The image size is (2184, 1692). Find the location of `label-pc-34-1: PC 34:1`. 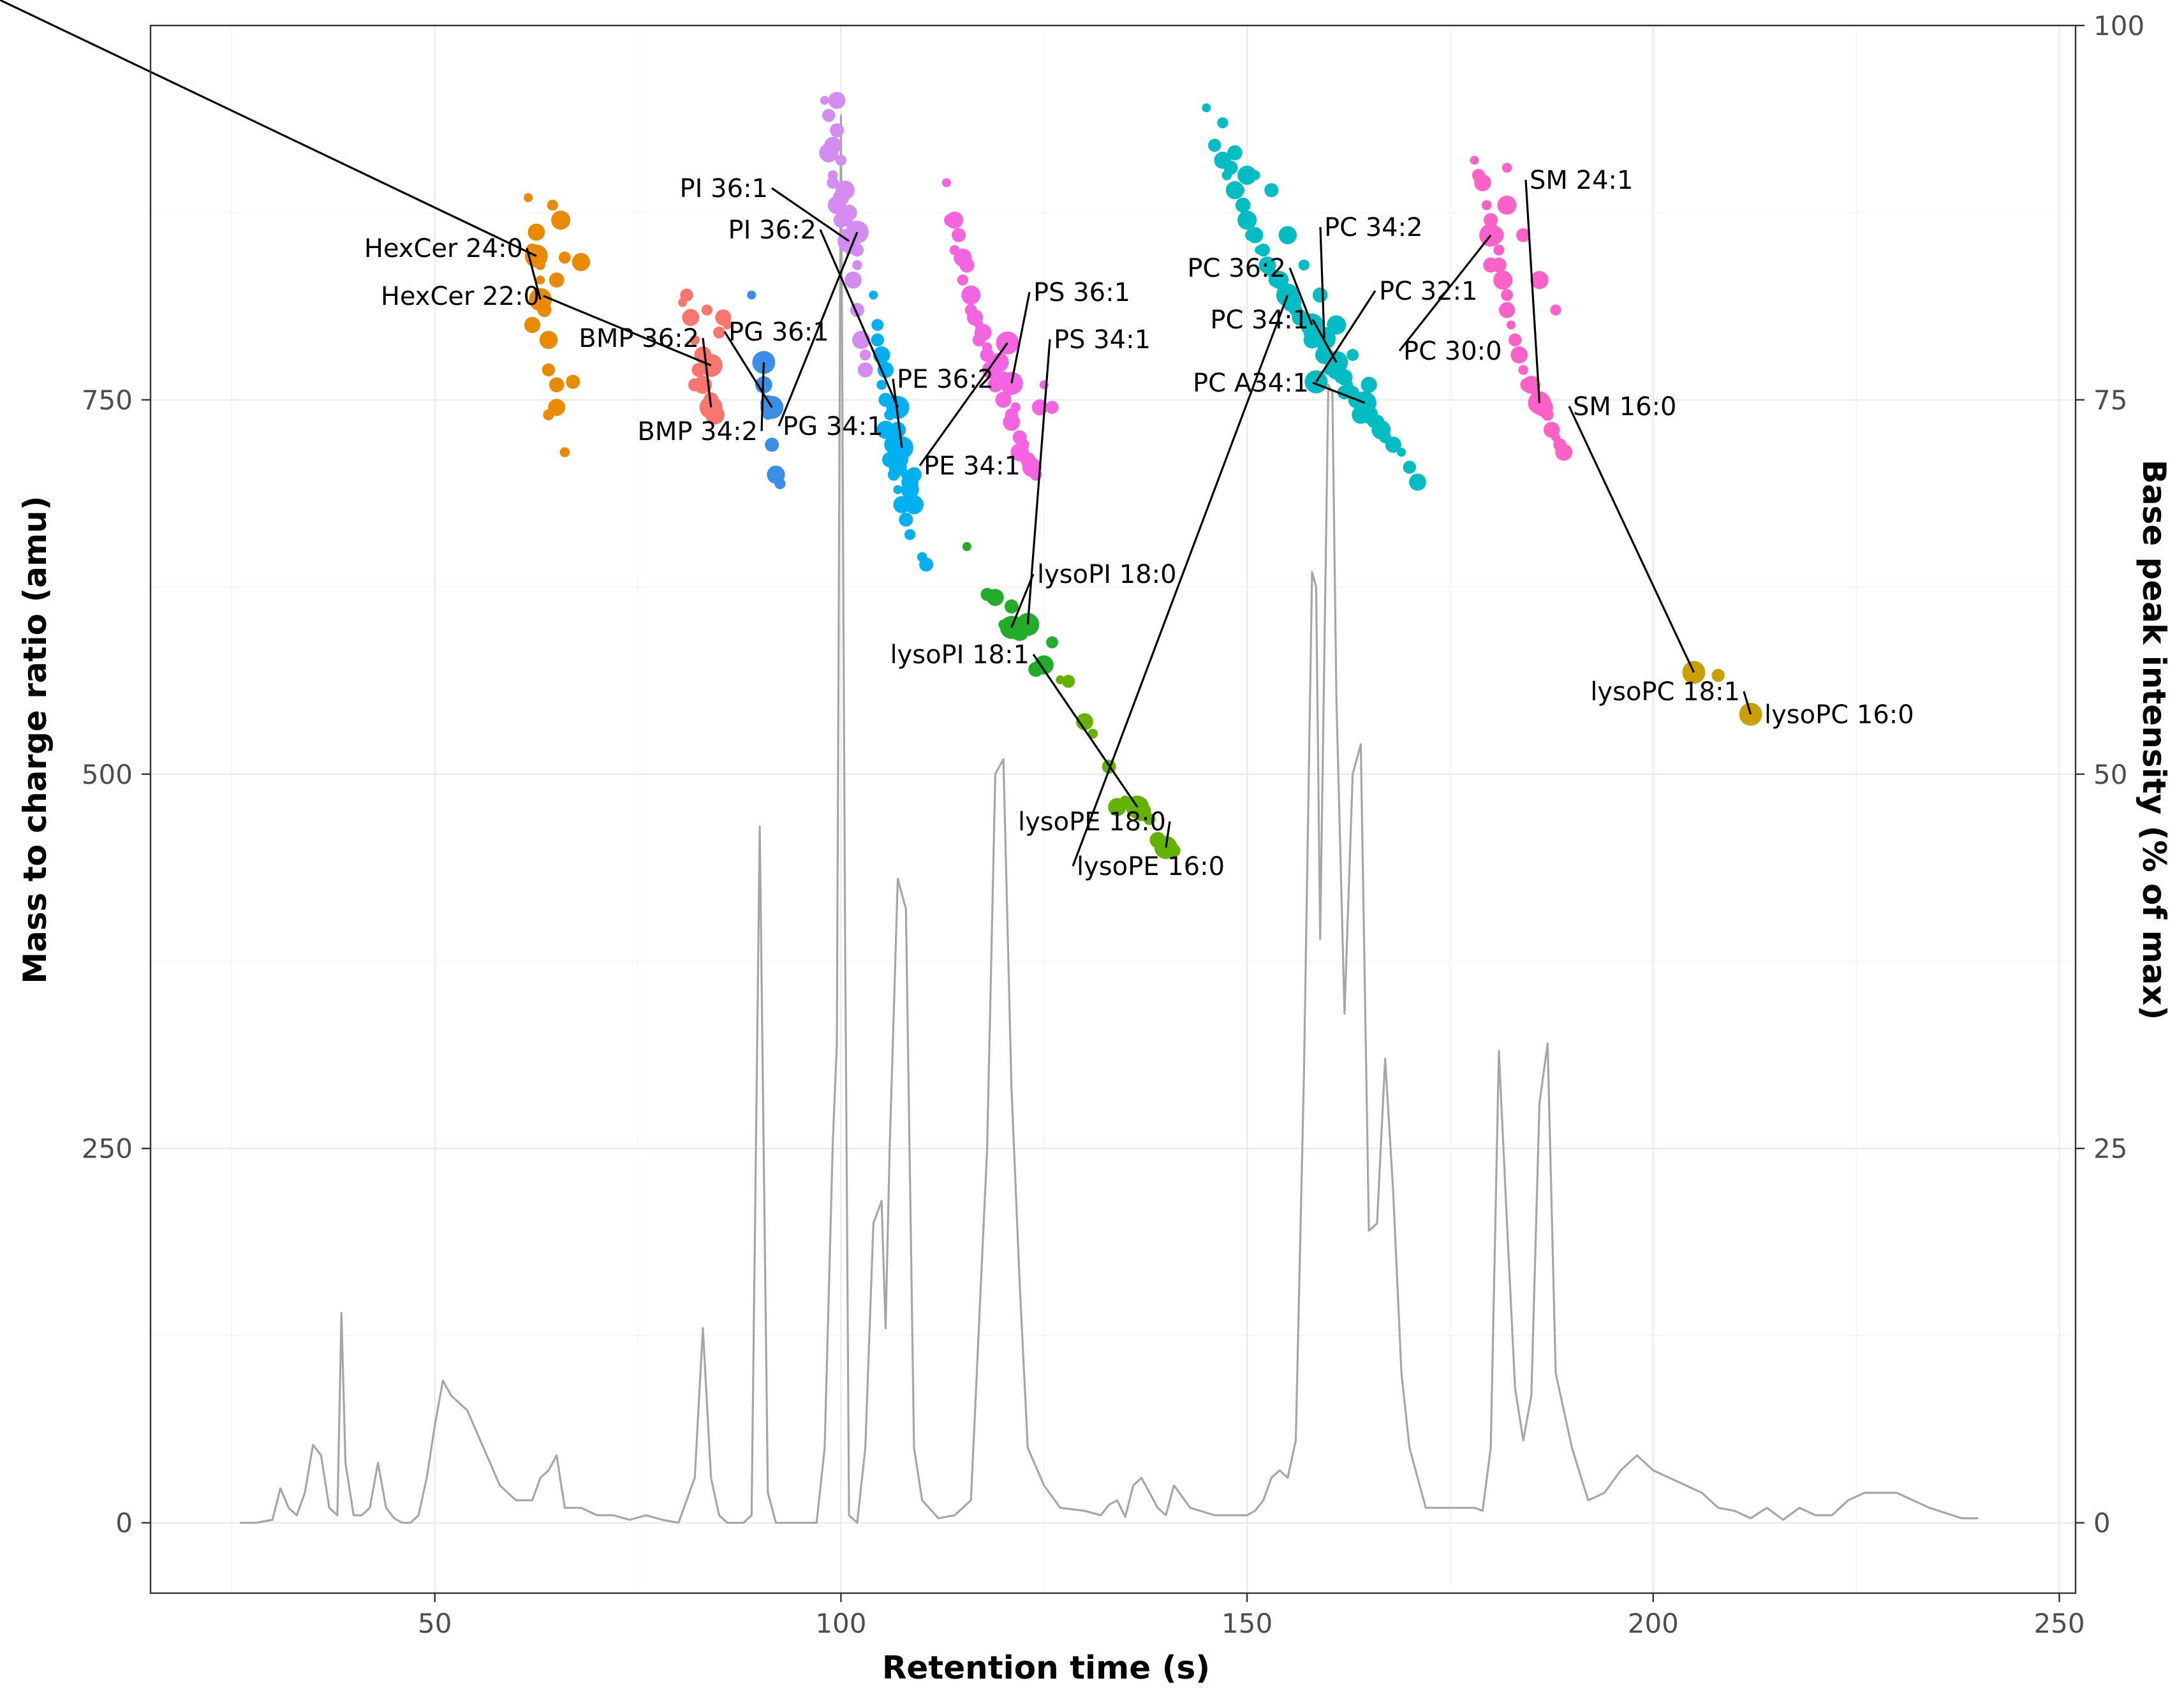

label-pc-34-1: PC 34:1 is located at coordinates (1259, 320).